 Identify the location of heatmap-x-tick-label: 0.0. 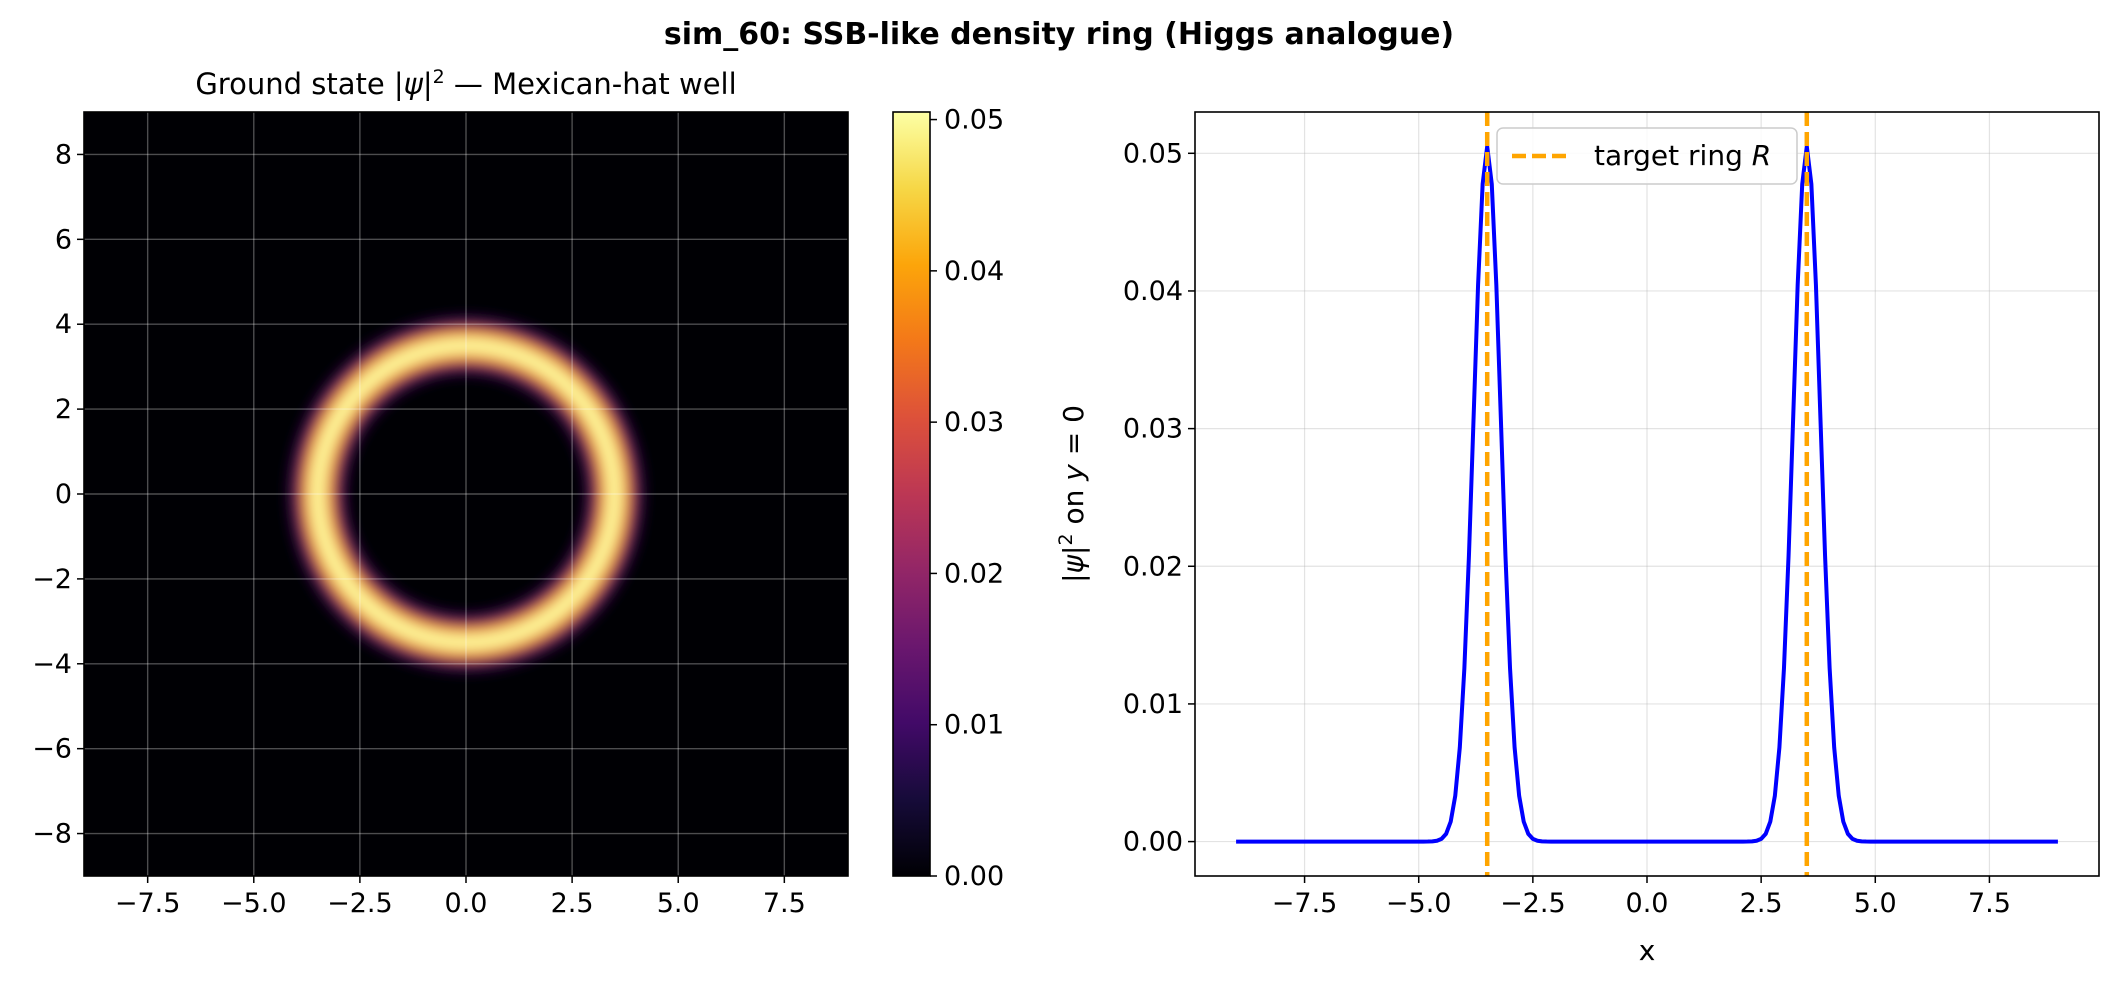
(466, 903).